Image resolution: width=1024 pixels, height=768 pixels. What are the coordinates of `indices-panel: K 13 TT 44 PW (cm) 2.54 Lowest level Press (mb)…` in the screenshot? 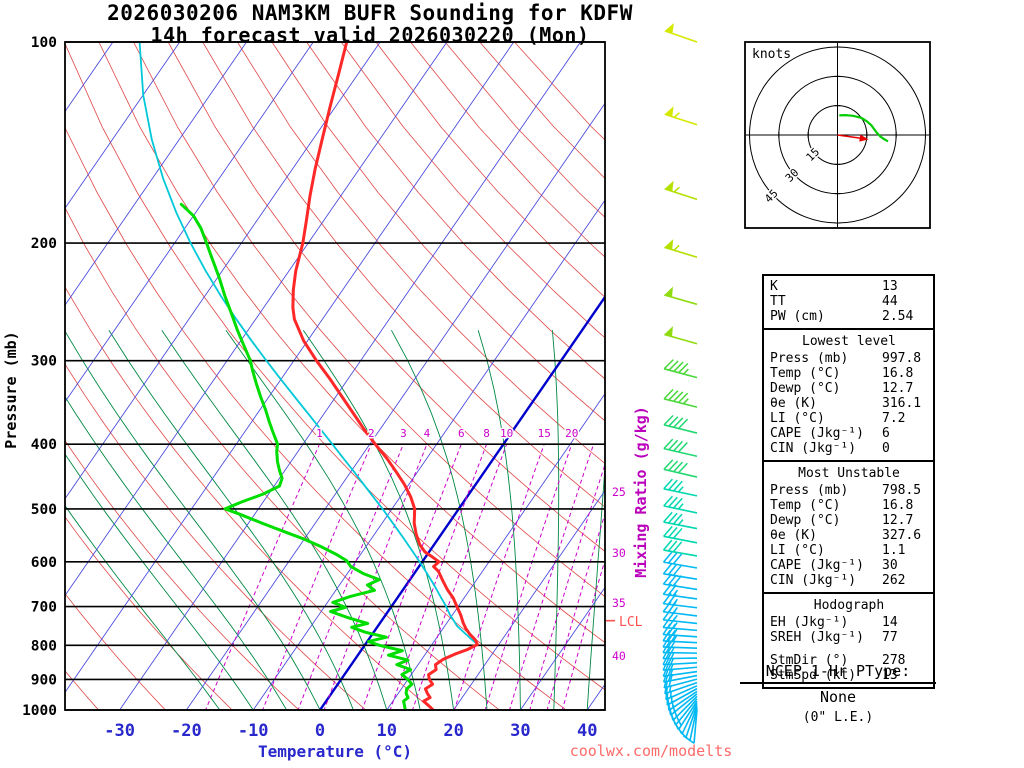 It's located at (848, 481).